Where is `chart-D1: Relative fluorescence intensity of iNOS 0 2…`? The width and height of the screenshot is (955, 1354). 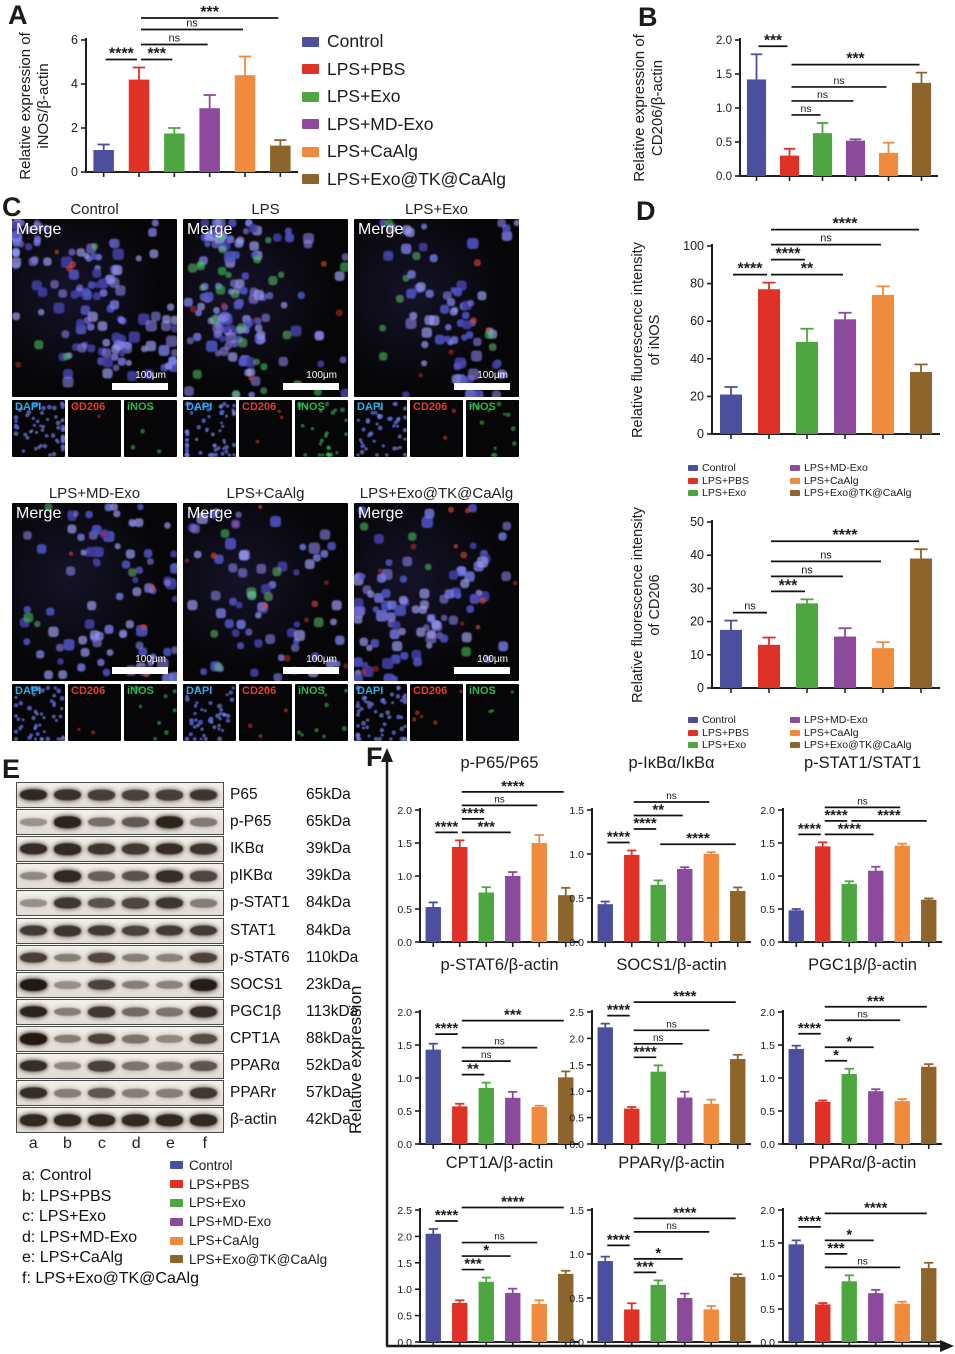
chart-D1: Relative fluorescence intensity of iNOS 0 2… is located at coordinates (785, 328).